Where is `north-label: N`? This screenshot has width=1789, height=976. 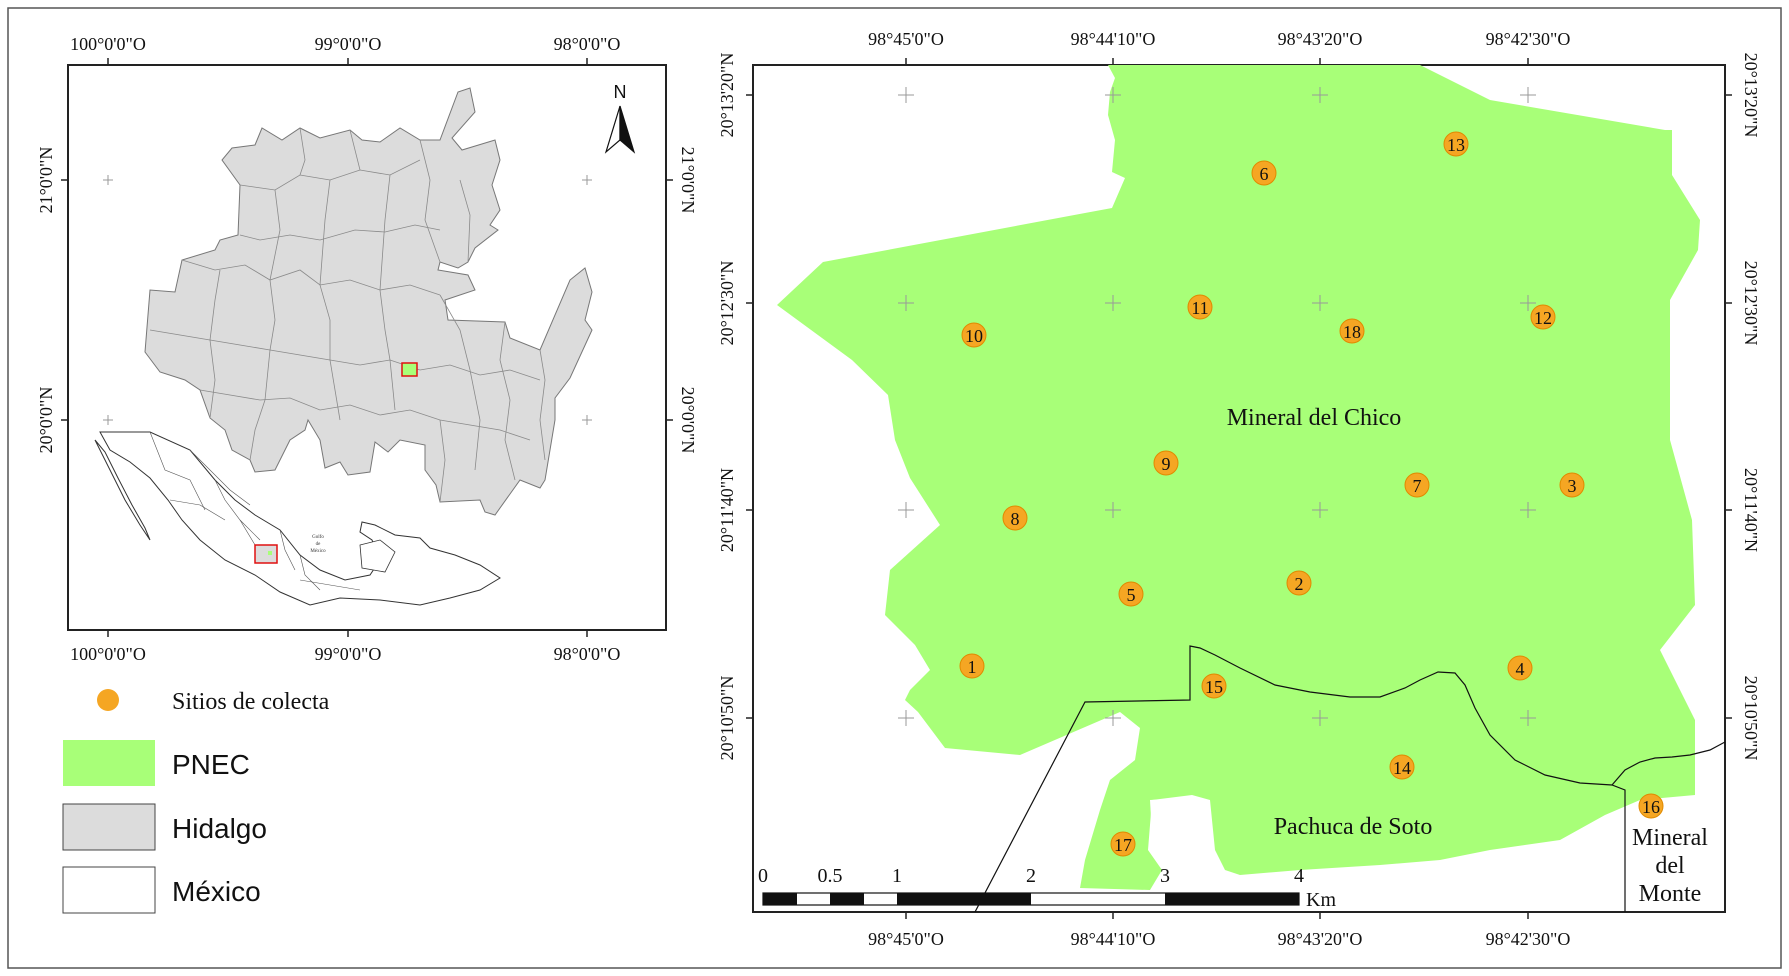
north-label: N is located at coordinates (620, 92).